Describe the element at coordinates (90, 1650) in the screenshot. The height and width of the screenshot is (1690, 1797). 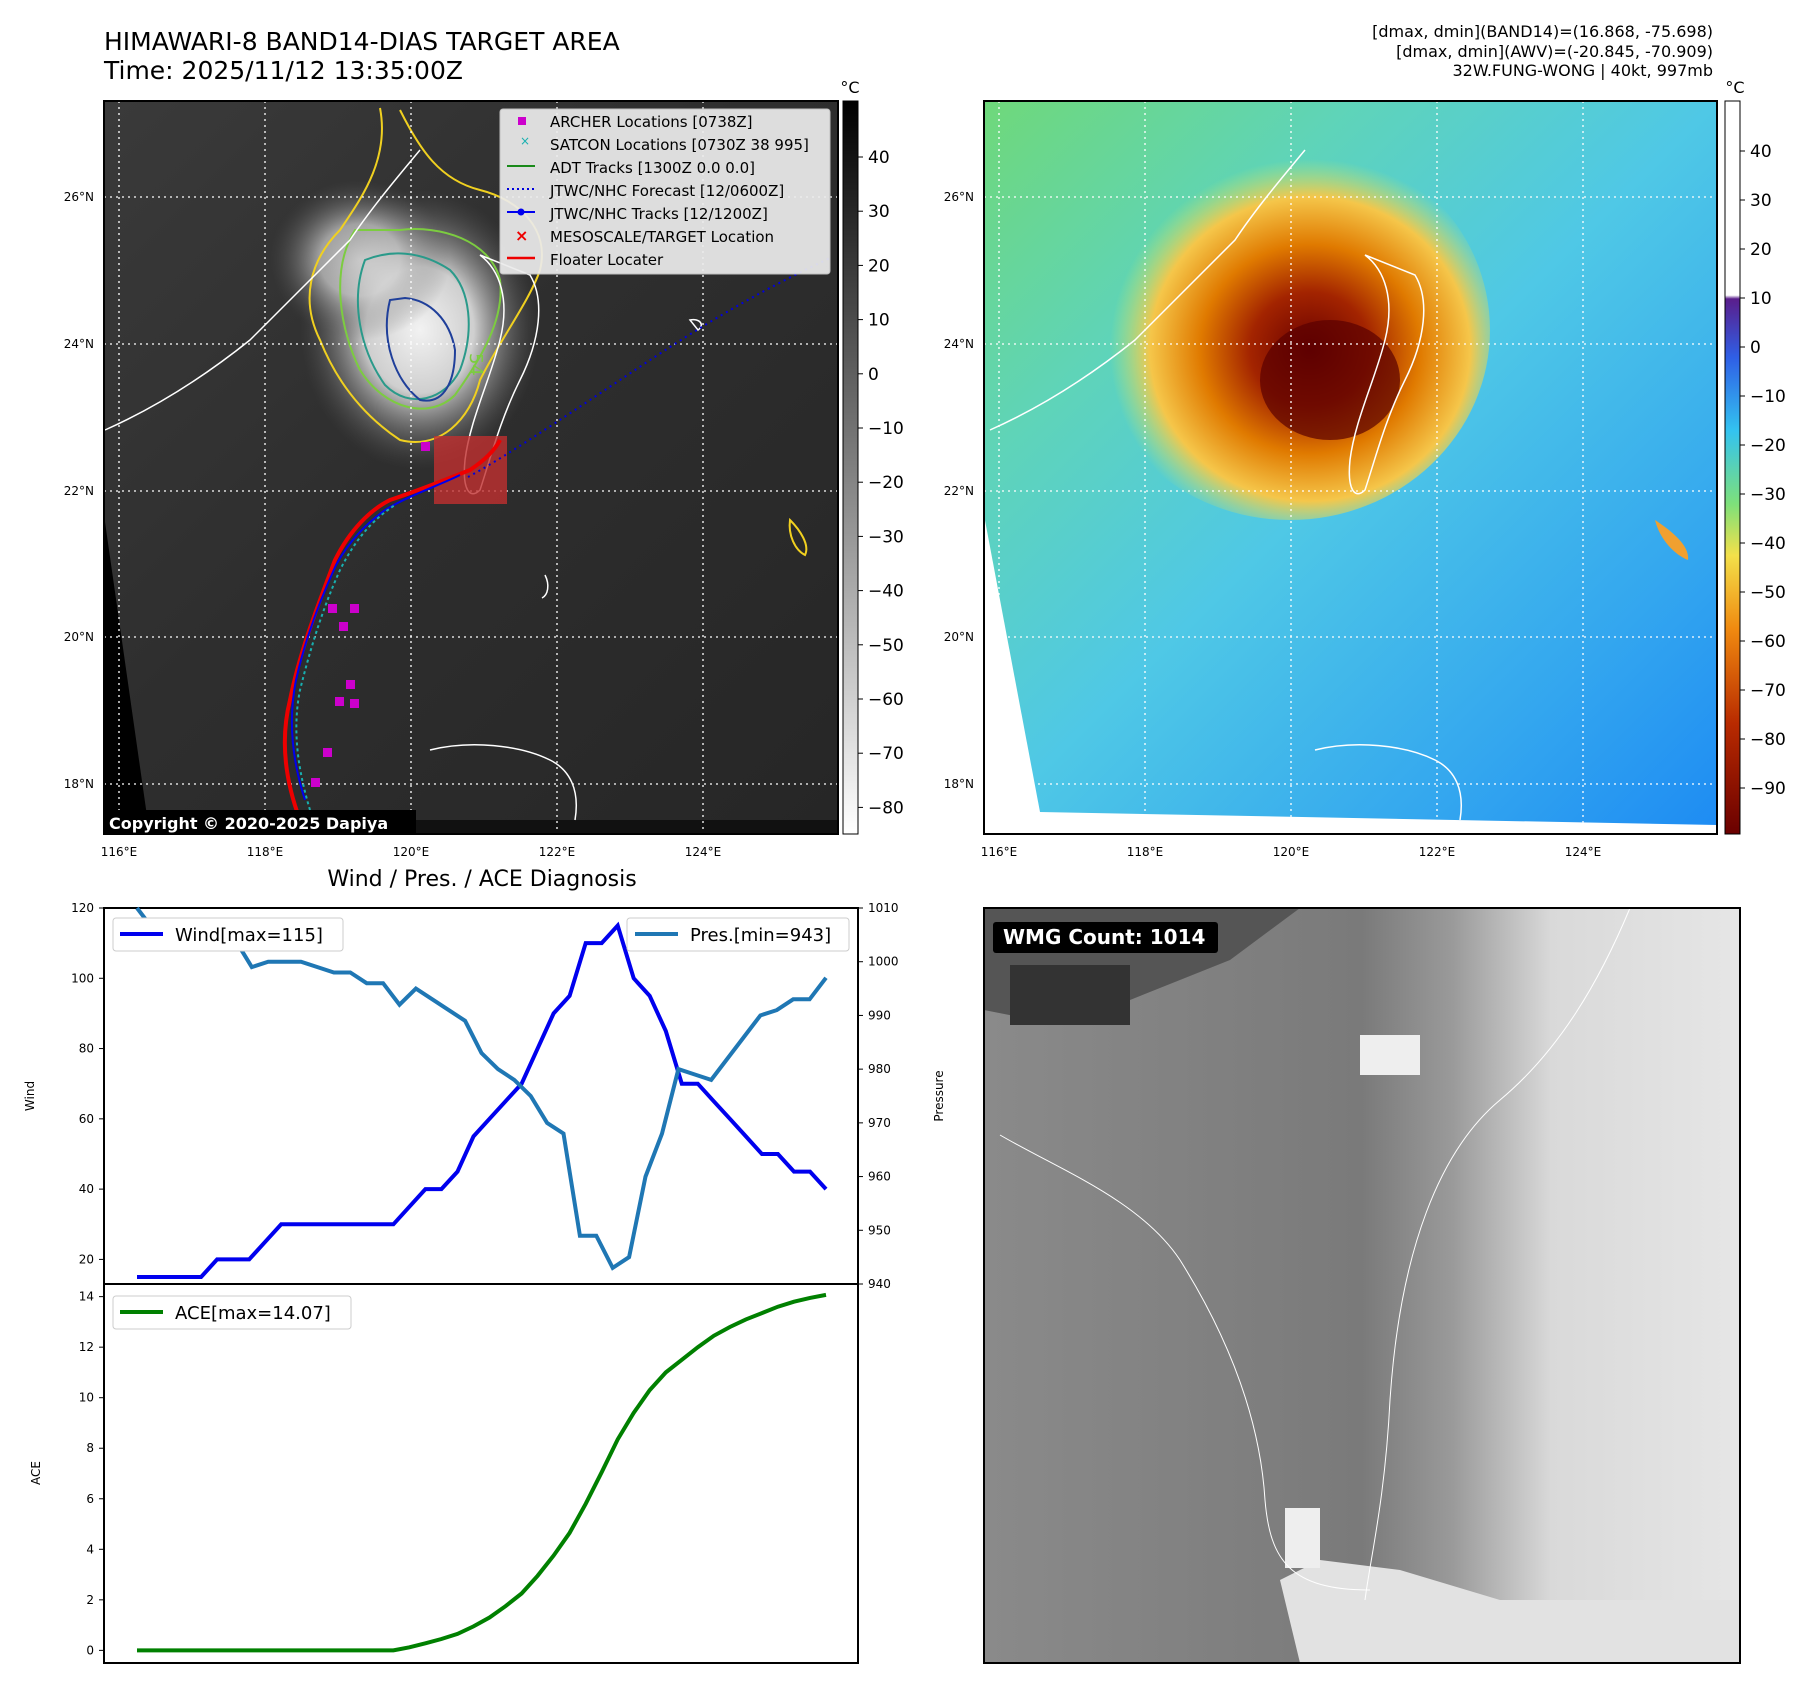
I see `axis-tick-label: 0` at that location.